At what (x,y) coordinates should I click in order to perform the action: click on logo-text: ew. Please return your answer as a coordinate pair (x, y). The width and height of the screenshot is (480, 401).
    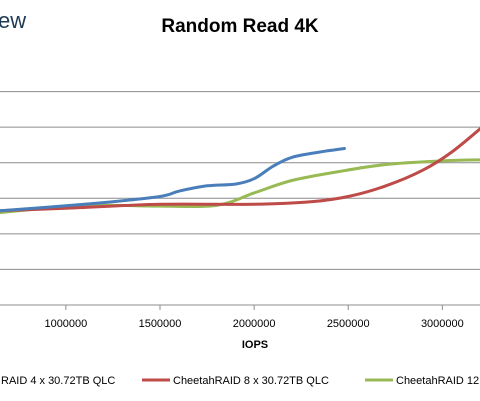
    Looking at the image, I should click on (13, 20).